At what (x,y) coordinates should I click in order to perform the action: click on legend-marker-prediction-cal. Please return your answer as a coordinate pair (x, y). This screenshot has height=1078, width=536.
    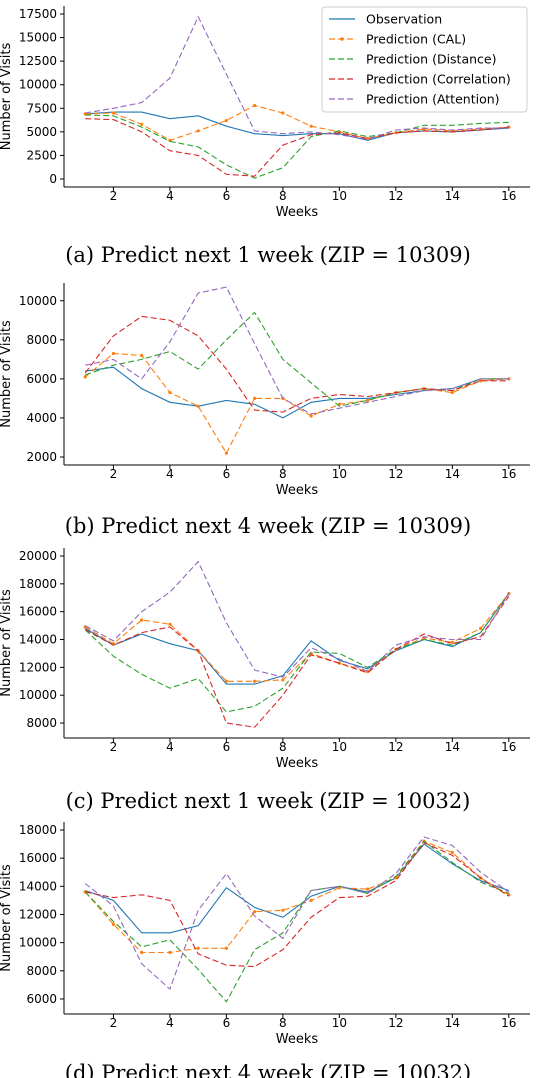
    Looking at the image, I should click on (342, 39).